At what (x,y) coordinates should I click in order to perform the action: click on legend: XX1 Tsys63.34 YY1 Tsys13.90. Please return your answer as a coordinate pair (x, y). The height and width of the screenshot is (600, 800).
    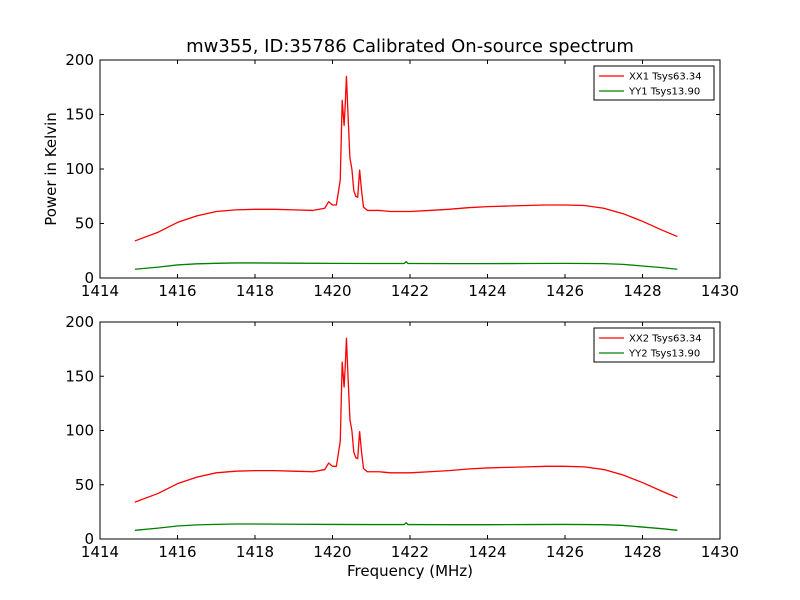
    Looking at the image, I should click on (654, 83).